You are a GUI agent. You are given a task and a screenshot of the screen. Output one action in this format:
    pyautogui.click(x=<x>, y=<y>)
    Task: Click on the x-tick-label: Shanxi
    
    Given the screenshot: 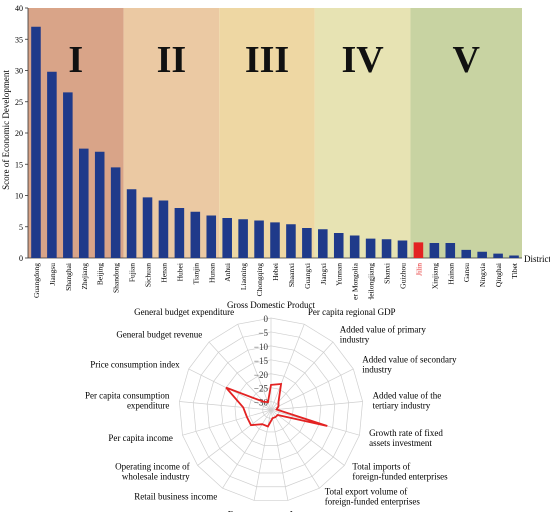 What is the action you would take?
    pyautogui.click(x=387, y=273)
    